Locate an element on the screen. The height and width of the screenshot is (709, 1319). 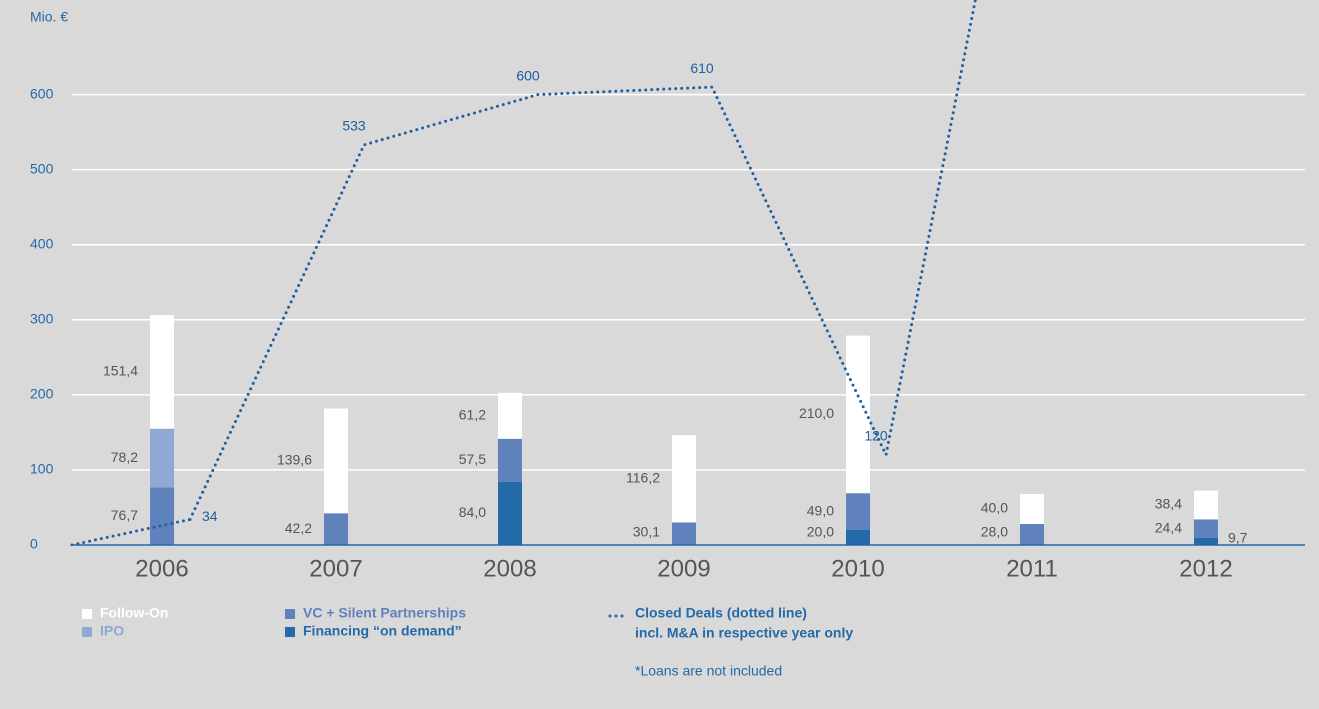
line-value-label: 600 is located at coordinates (528, 75).